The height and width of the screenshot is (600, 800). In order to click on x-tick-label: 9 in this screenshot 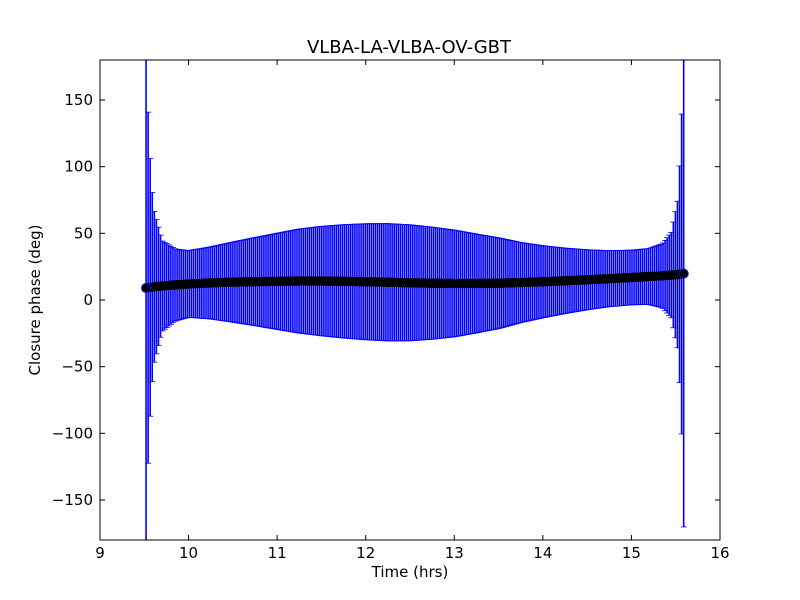, I will do `click(100, 553)`.